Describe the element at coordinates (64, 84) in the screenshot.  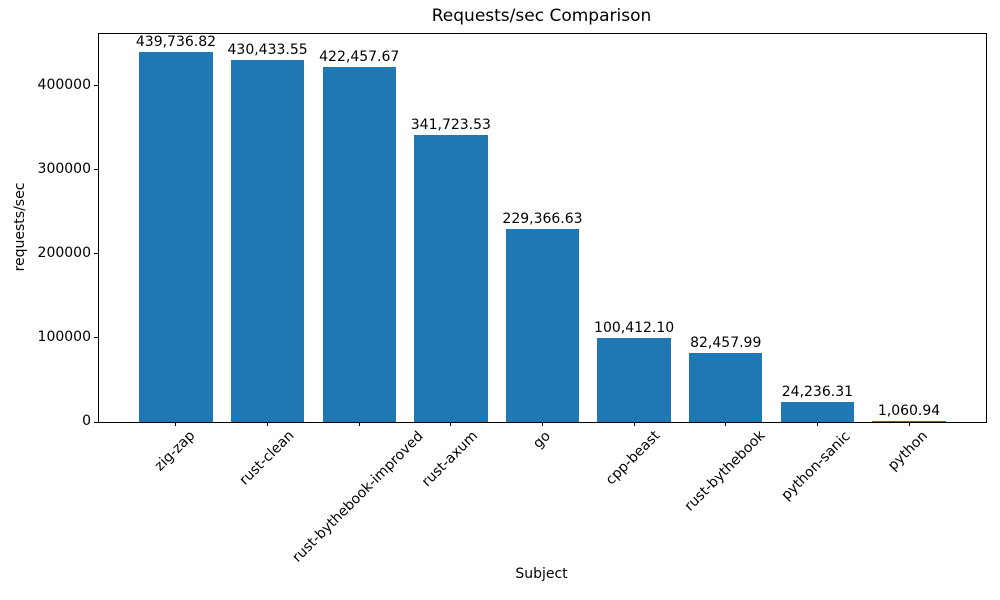
I see `y-tick-label: 400000` at that location.